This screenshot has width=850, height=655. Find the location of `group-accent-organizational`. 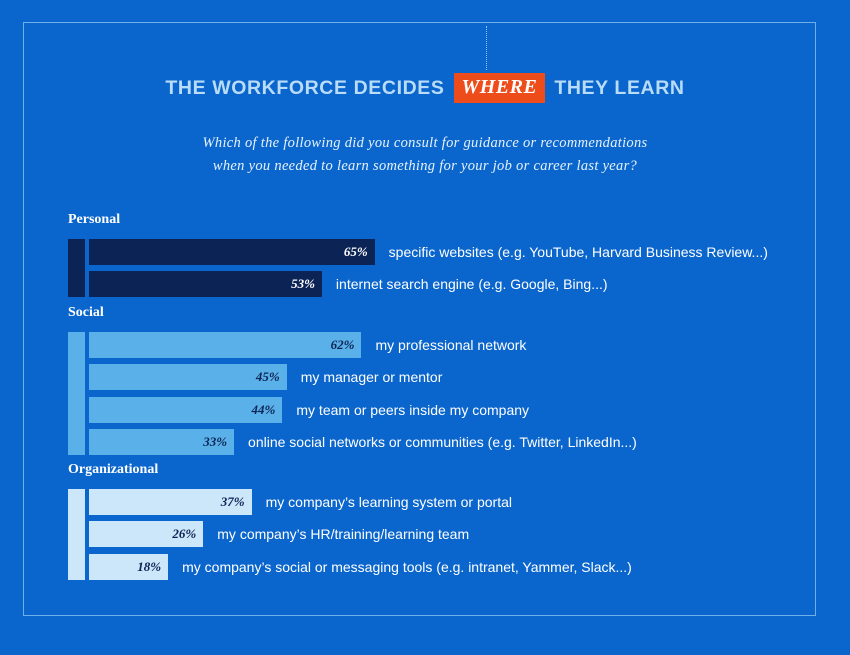

group-accent-organizational is located at coordinates (76, 534).